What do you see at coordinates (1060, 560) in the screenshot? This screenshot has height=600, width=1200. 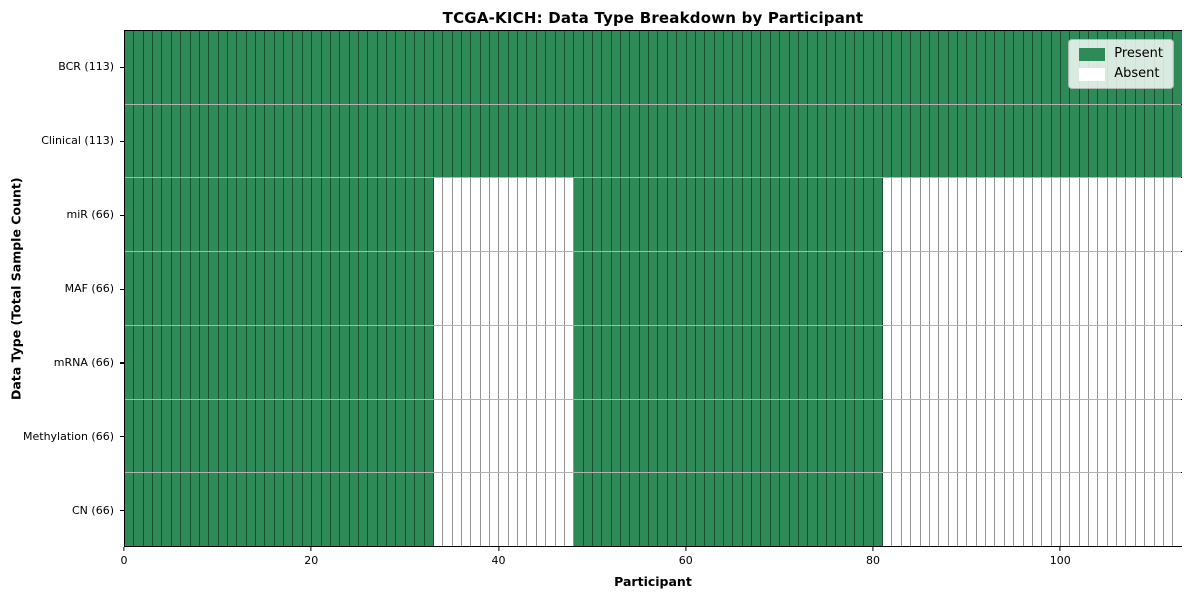 I see `x-tick-label: 100` at bounding box center [1060, 560].